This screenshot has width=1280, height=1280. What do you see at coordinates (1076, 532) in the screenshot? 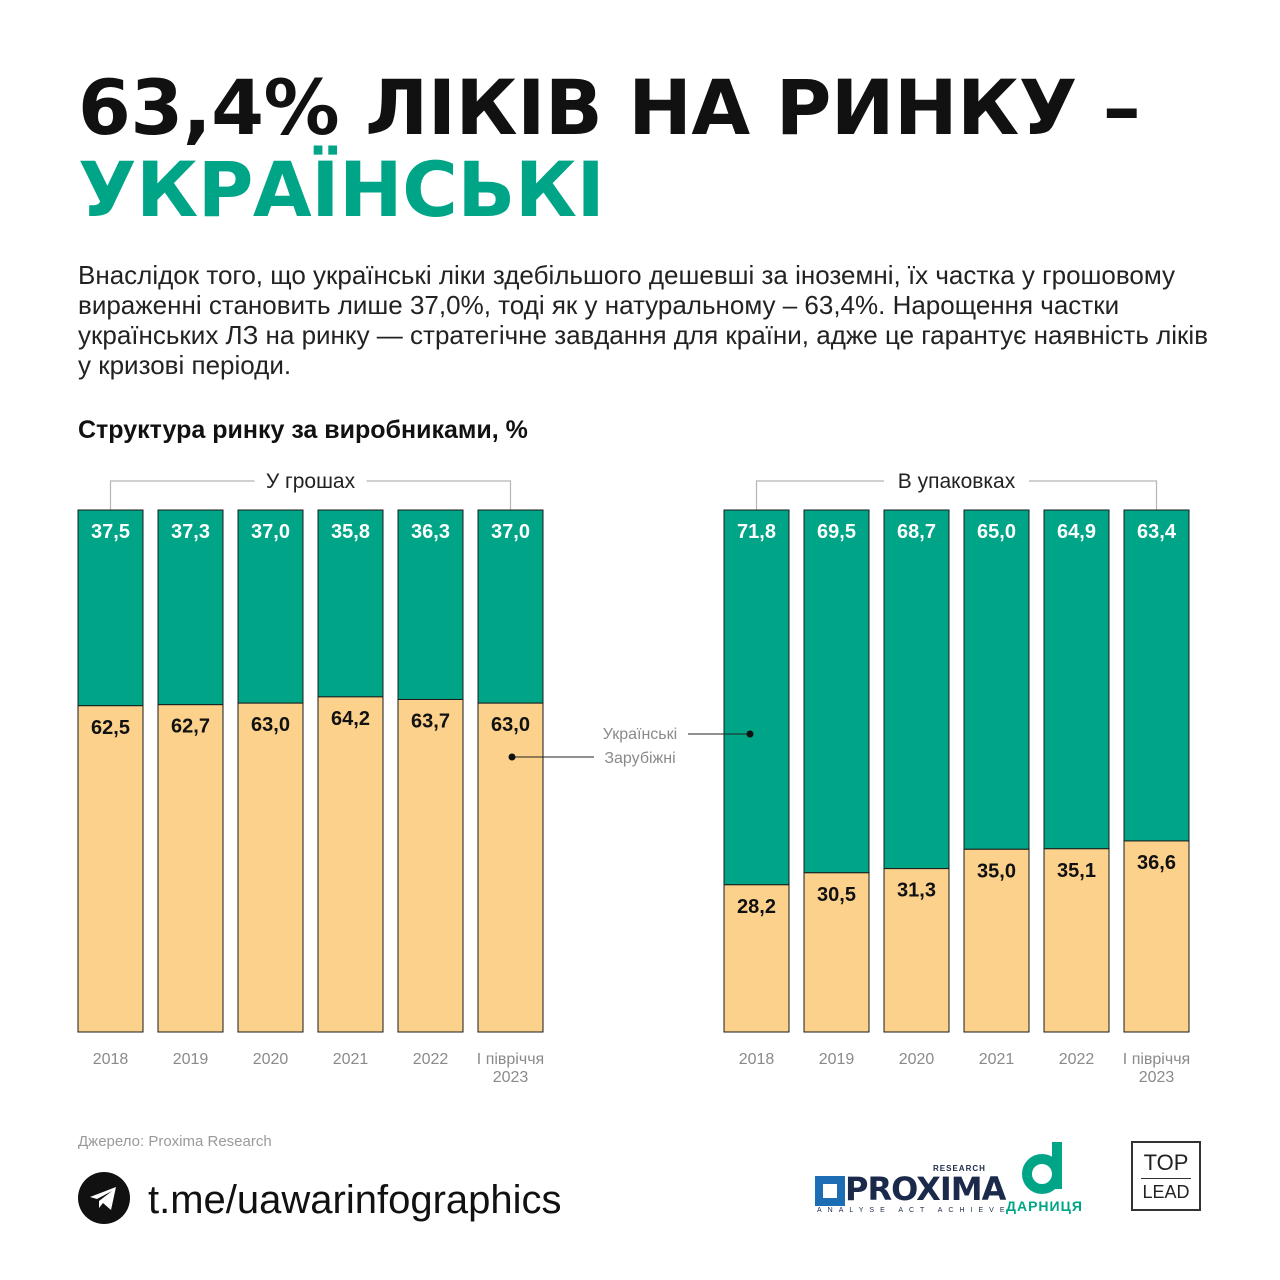
I see `data-label-ukrainian: 64,9` at bounding box center [1076, 532].